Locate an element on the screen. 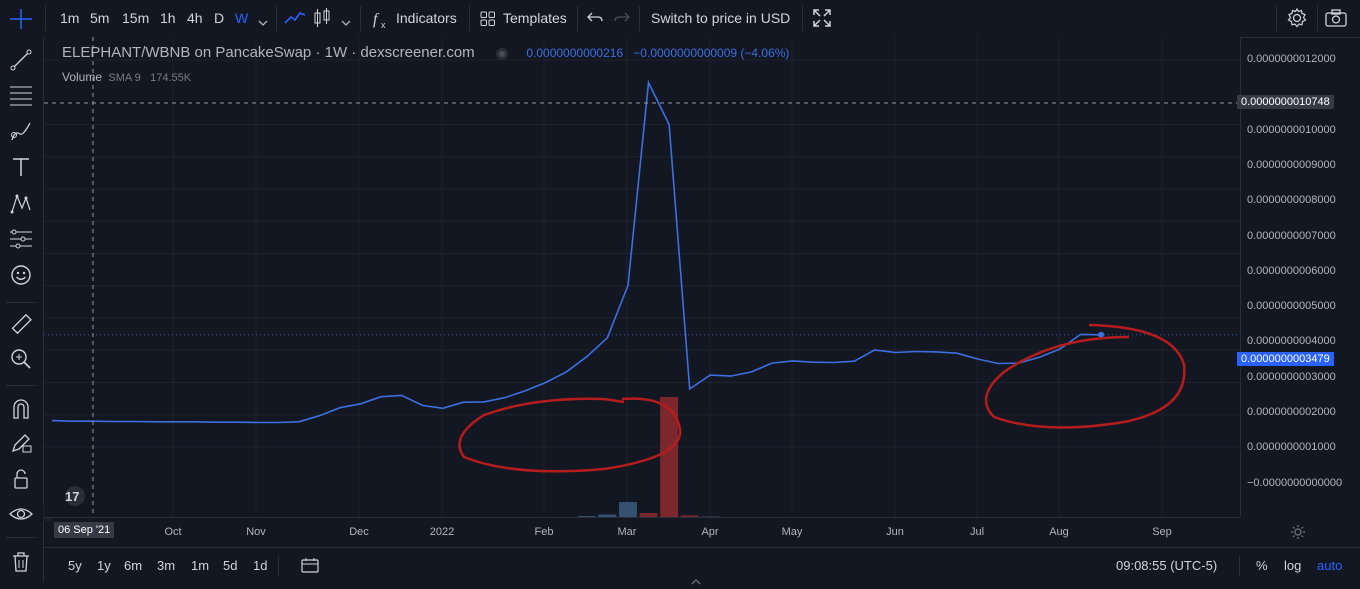 Image resolution: width=1360 pixels, height=589 pixels. lock-drawings-pencil-icon is located at coordinates (21, 443).